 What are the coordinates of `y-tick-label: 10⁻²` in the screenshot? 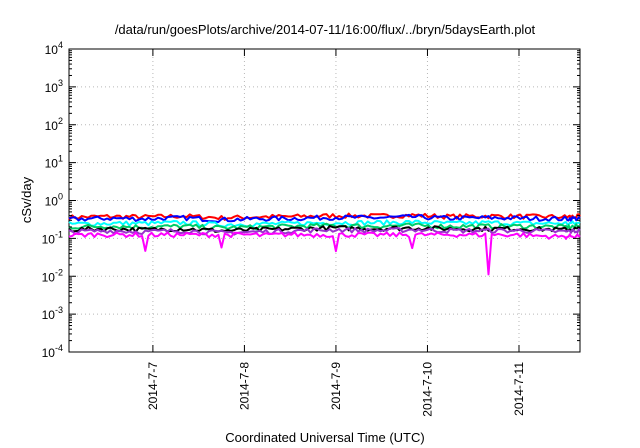 It's located at (52, 275).